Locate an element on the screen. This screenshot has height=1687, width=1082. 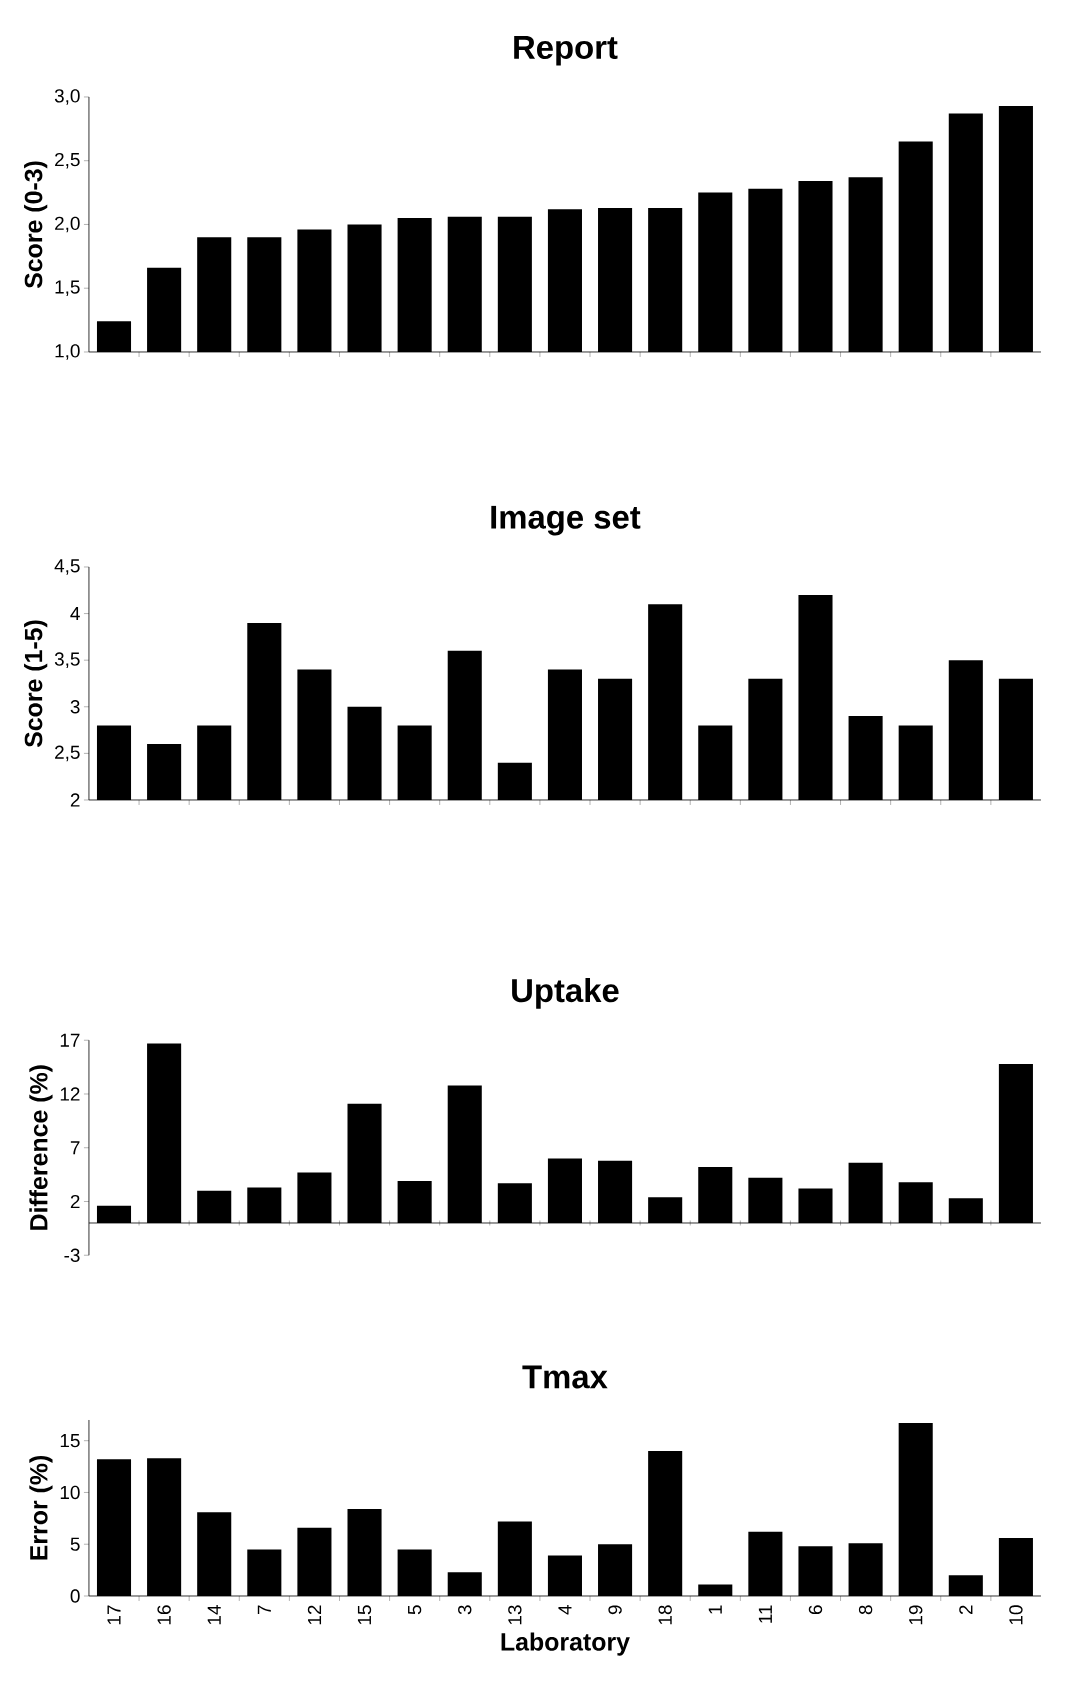
y-tick-label: 17 is located at coordinates (70, 1040).